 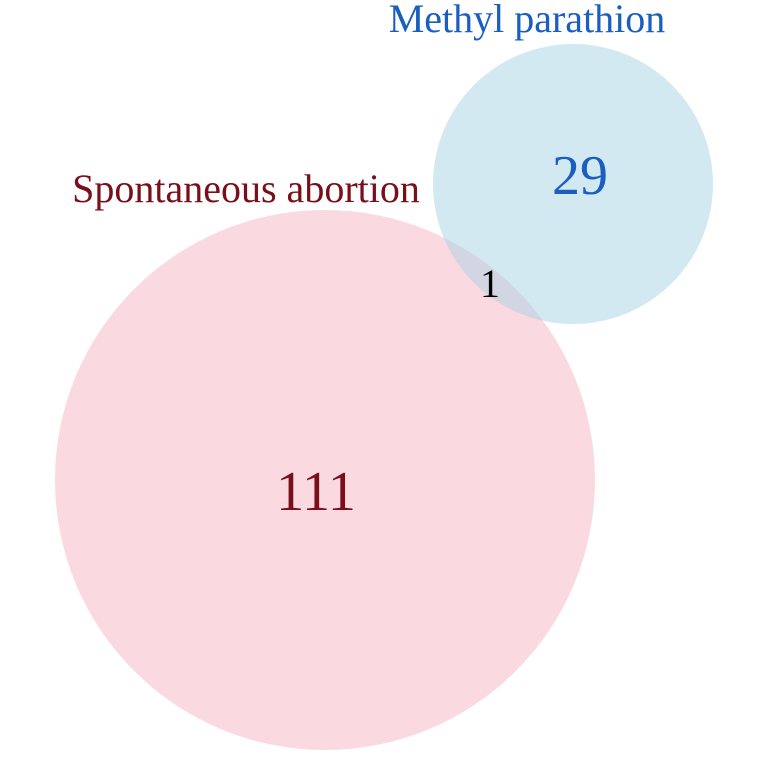 I want to click on methyl-parathion-only-count: 29, so click(x=580, y=176).